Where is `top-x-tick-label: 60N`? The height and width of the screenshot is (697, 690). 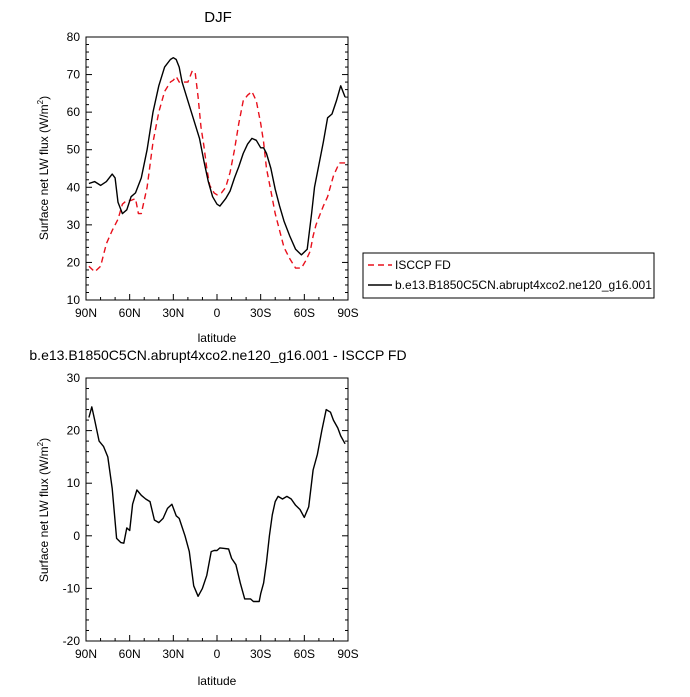
top-x-tick-label: 60N is located at coordinates (130, 313).